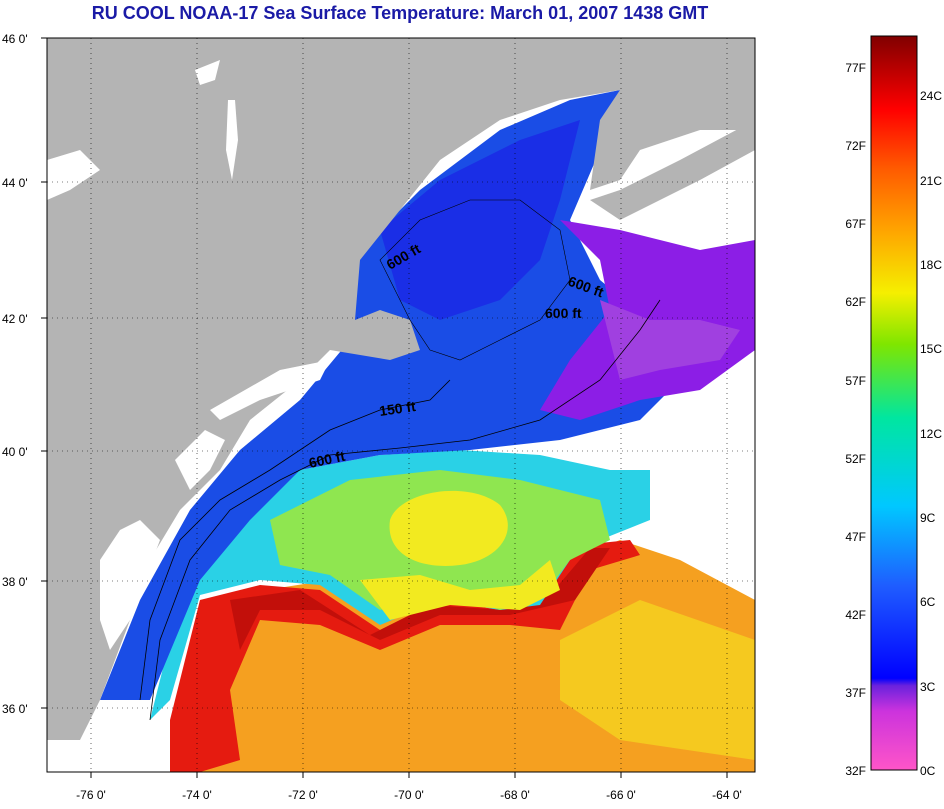 This screenshot has height=809, width=944. What do you see at coordinates (855, 146) in the screenshot?
I see `colorbar-label-72f: 72F` at bounding box center [855, 146].